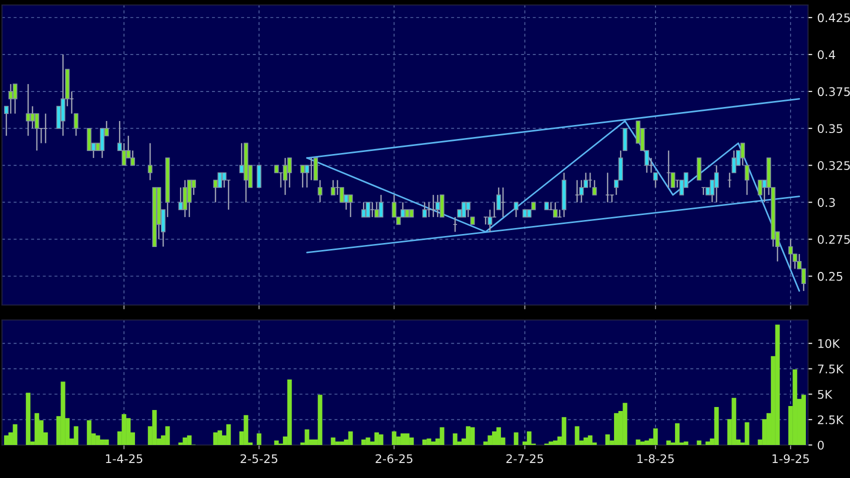 The height and width of the screenshot is (478, 850). Describe the element at coordinates (830, 276) in the screenshot. I see `y-tick-label: 0.25` at that location.